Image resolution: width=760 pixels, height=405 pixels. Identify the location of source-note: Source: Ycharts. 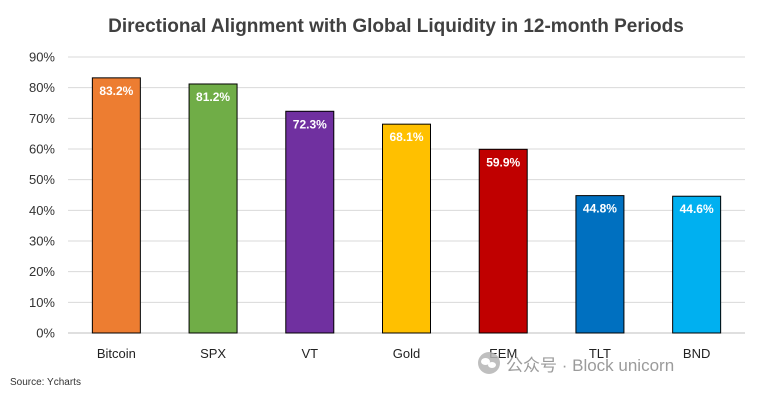
(45, 382).